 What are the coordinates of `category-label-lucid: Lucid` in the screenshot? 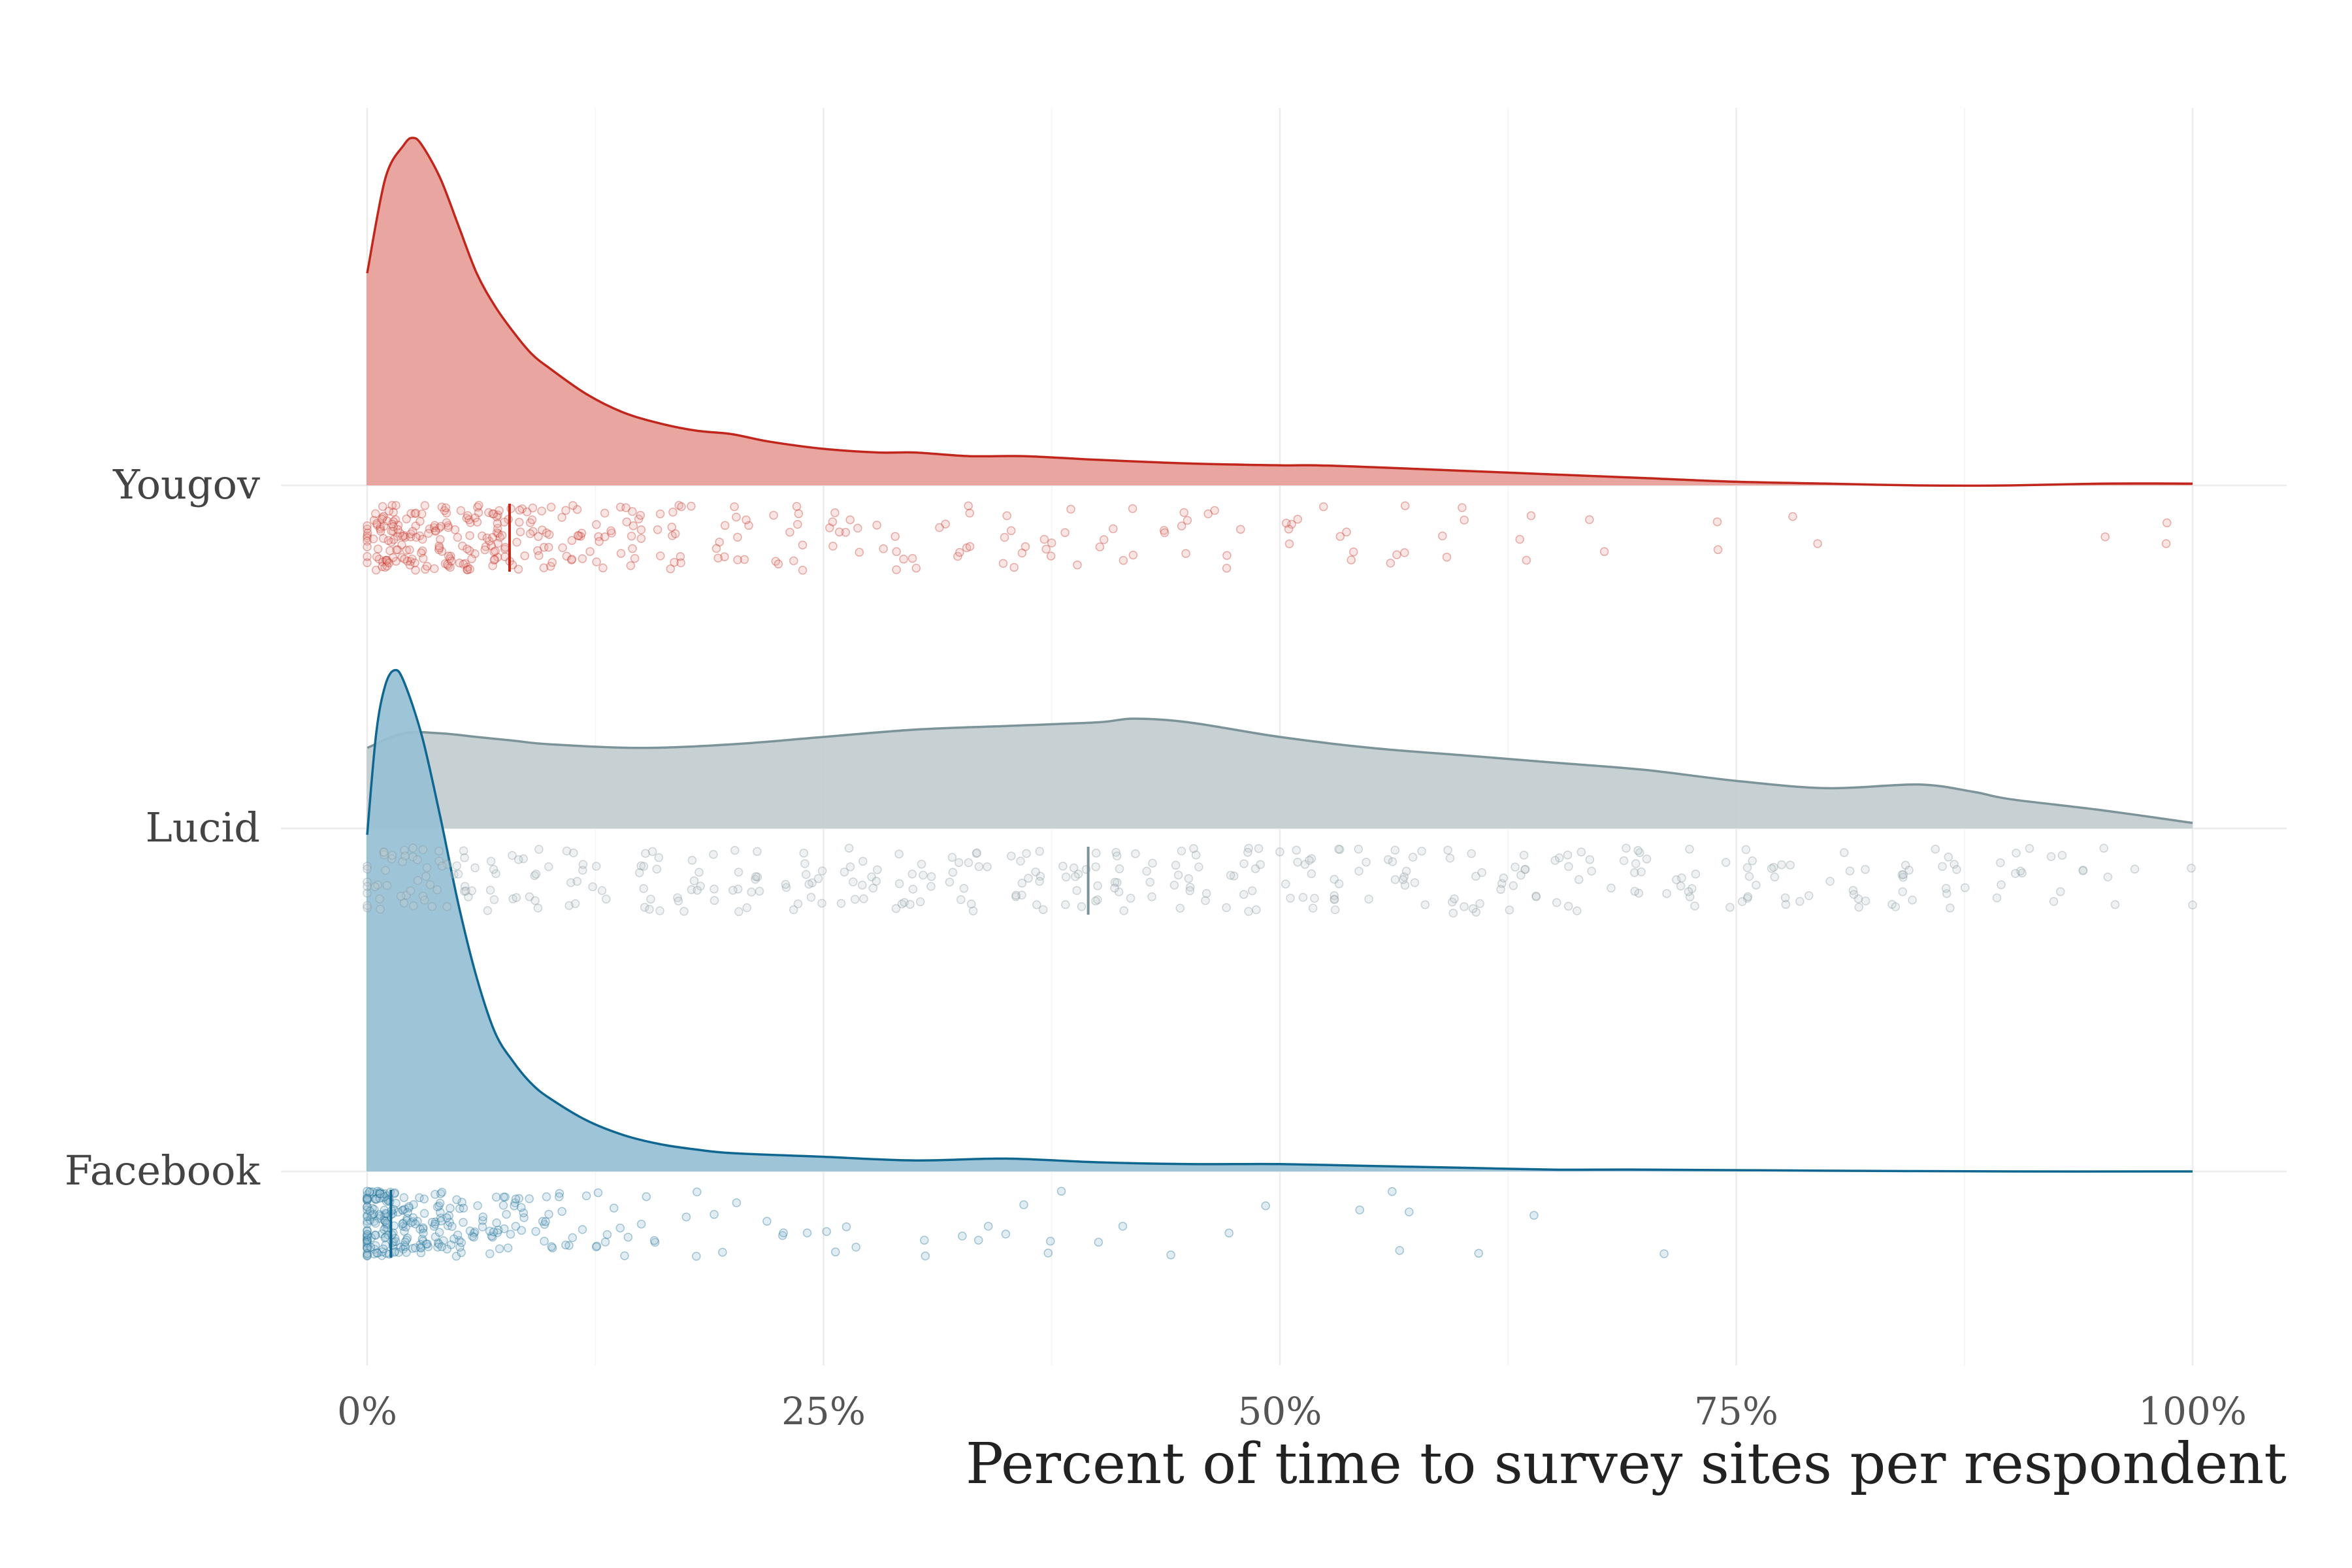 It's located at (203, 827).